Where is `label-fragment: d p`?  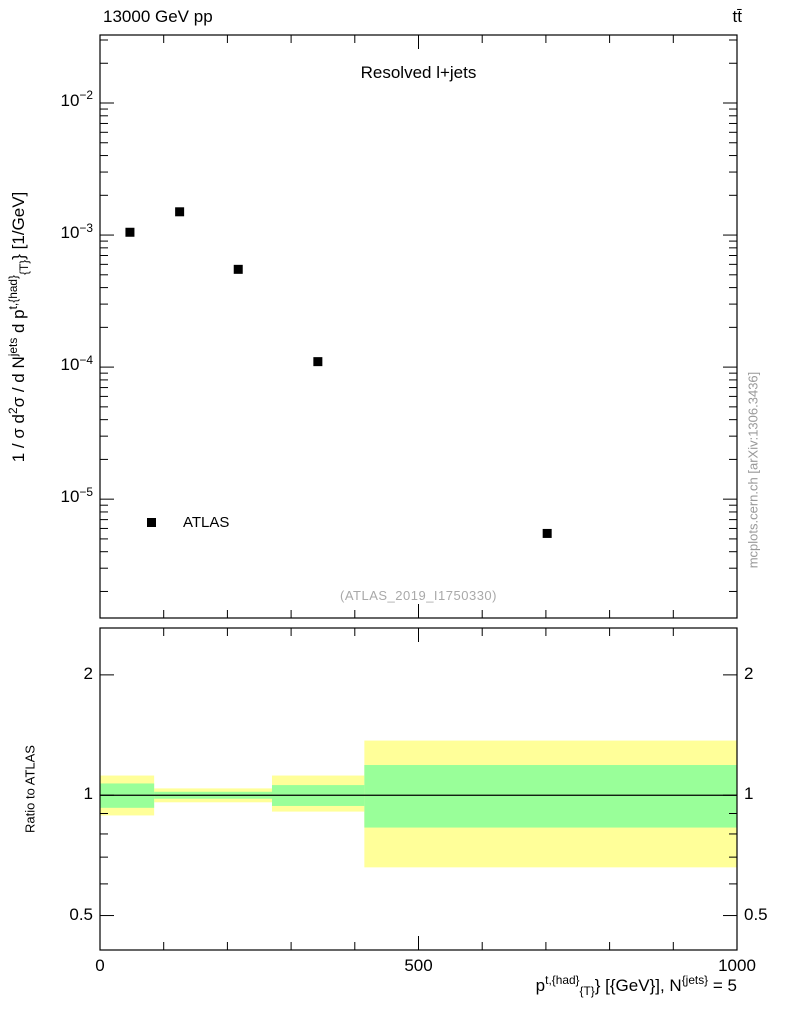
label-fragment: d p is located at coordinates (18, 323).